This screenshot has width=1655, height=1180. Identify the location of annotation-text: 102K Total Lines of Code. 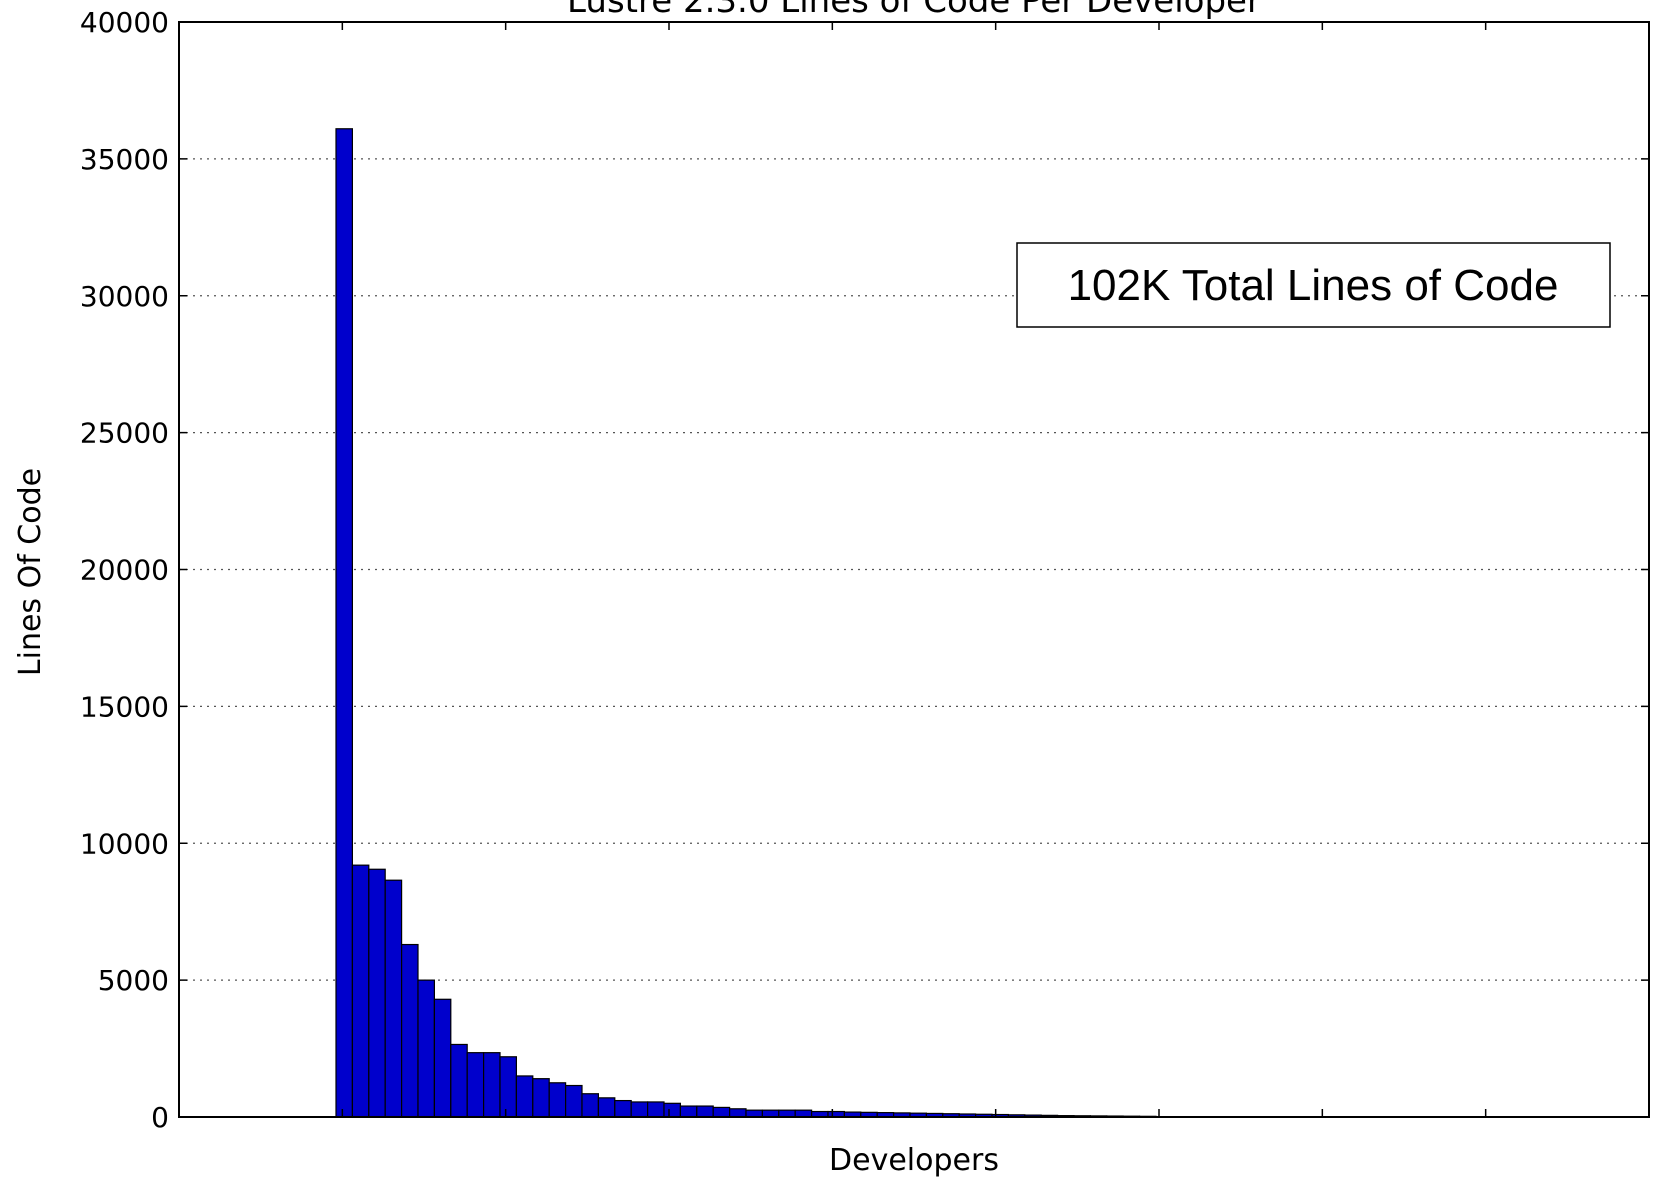
(1313, 285).